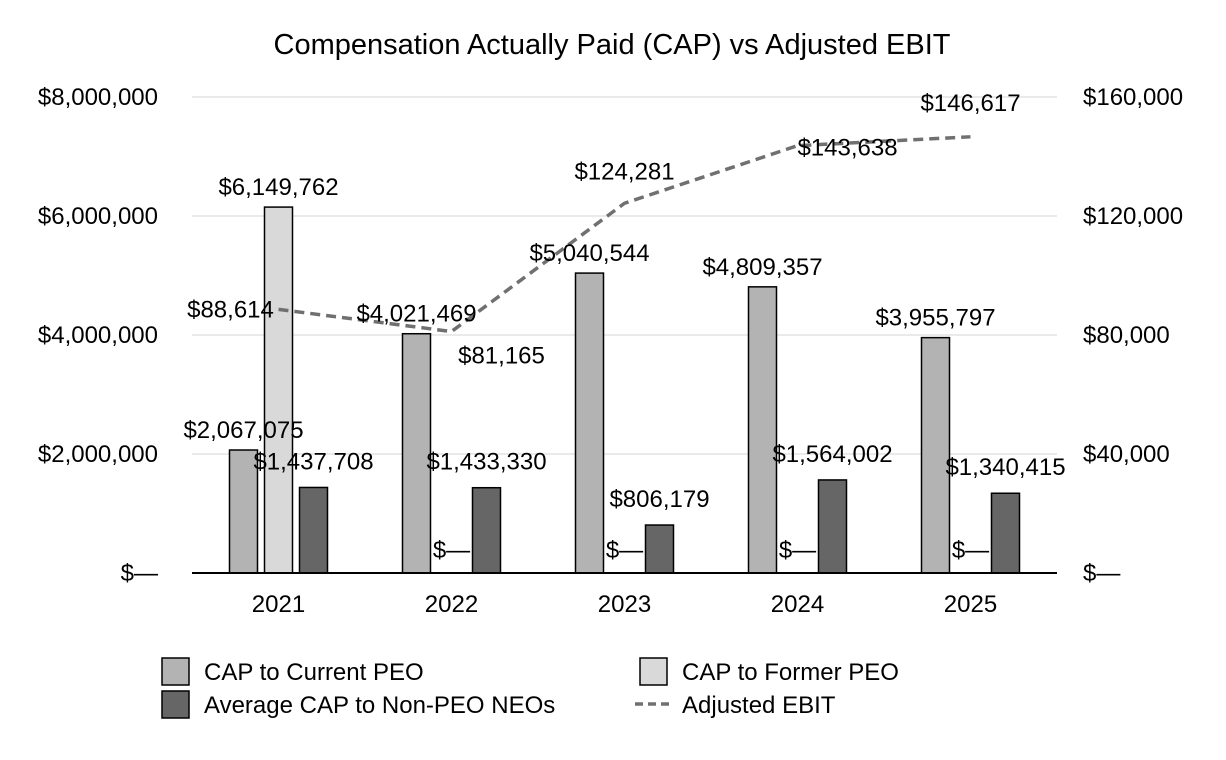 Image resolution: width=1226 pixels, height=760 pixels. Describe the element at coordinates (313, 461) in the screenshot. I see `bar-value-label: $1,437,708` at that location.